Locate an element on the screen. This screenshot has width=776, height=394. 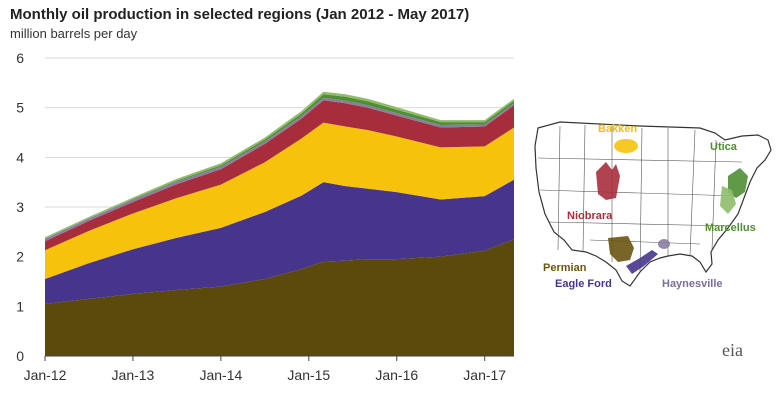
y-tick-label: 0 is located at coordinates (20, 356).